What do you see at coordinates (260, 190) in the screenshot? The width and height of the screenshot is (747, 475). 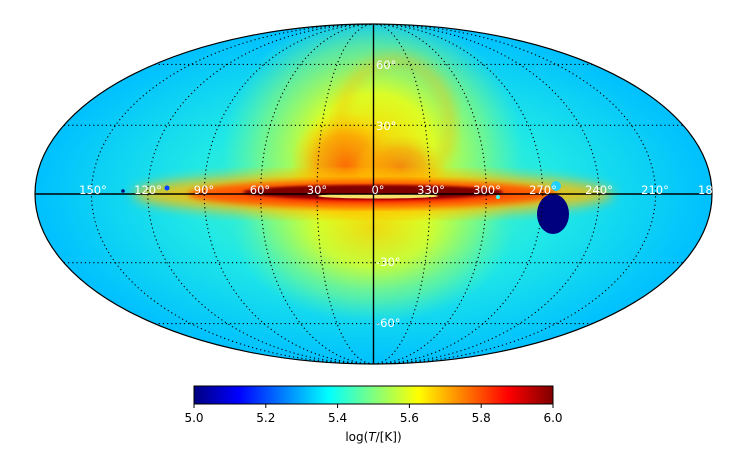 I see `lon-label-60: 60°` at bounding box center [260, 190].